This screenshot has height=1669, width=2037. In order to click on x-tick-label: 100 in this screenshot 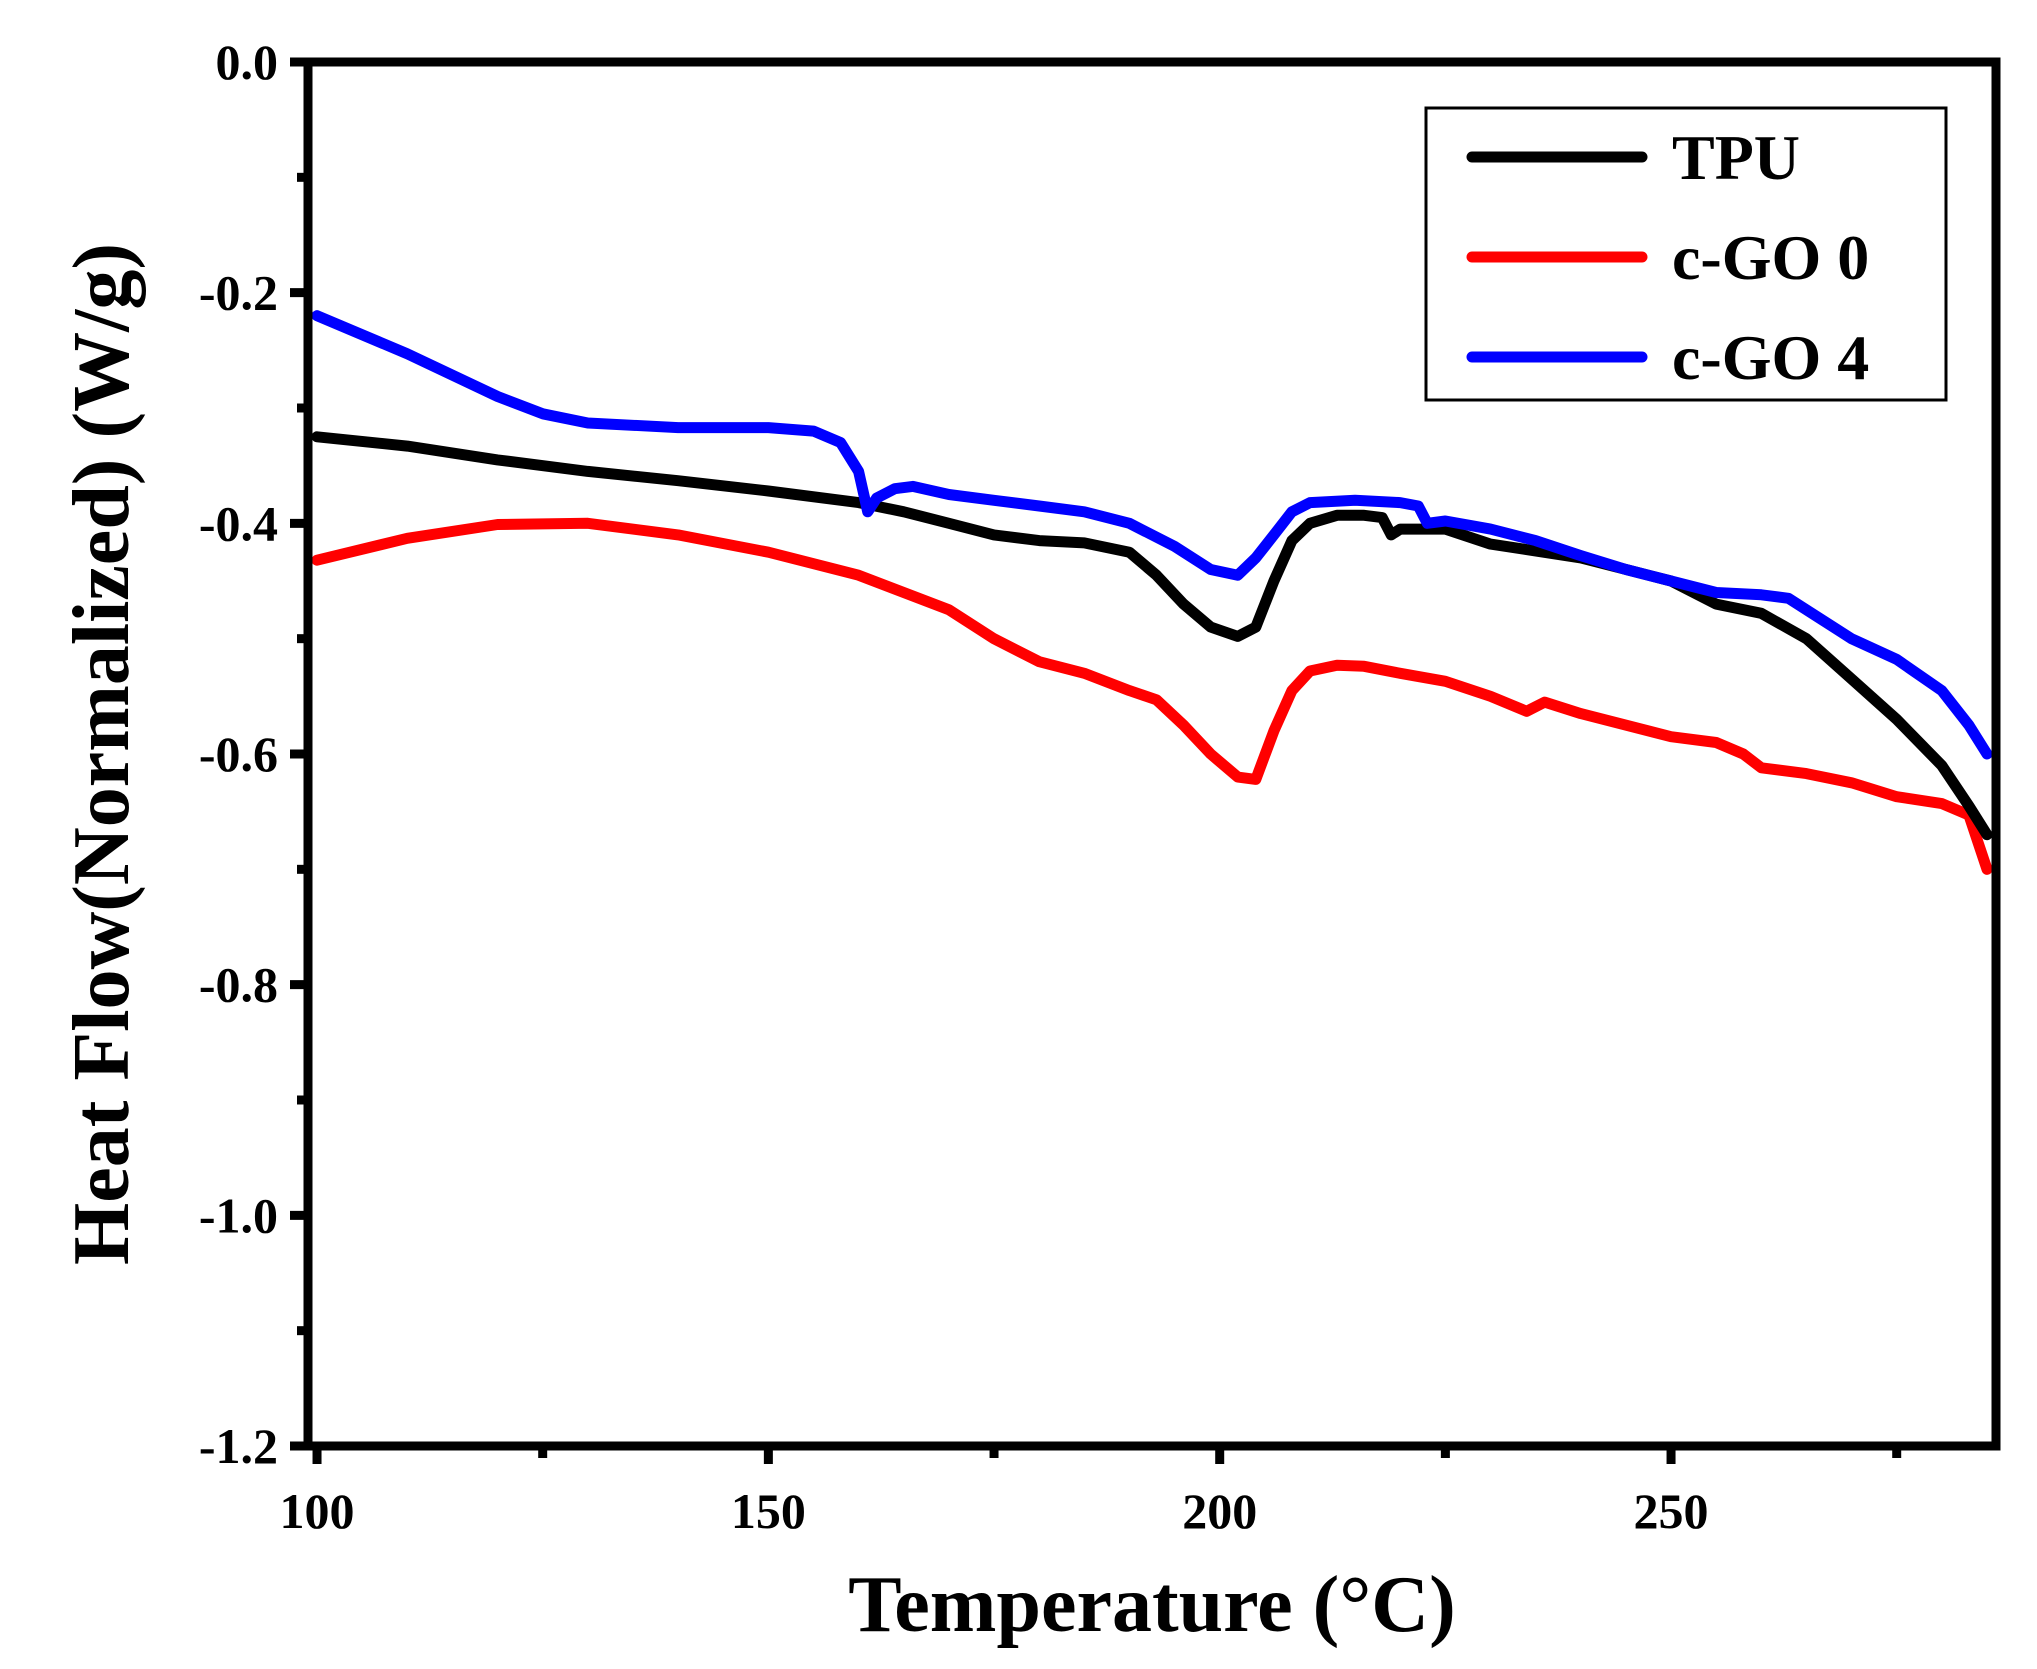, I will do `click(317, 1511)`.